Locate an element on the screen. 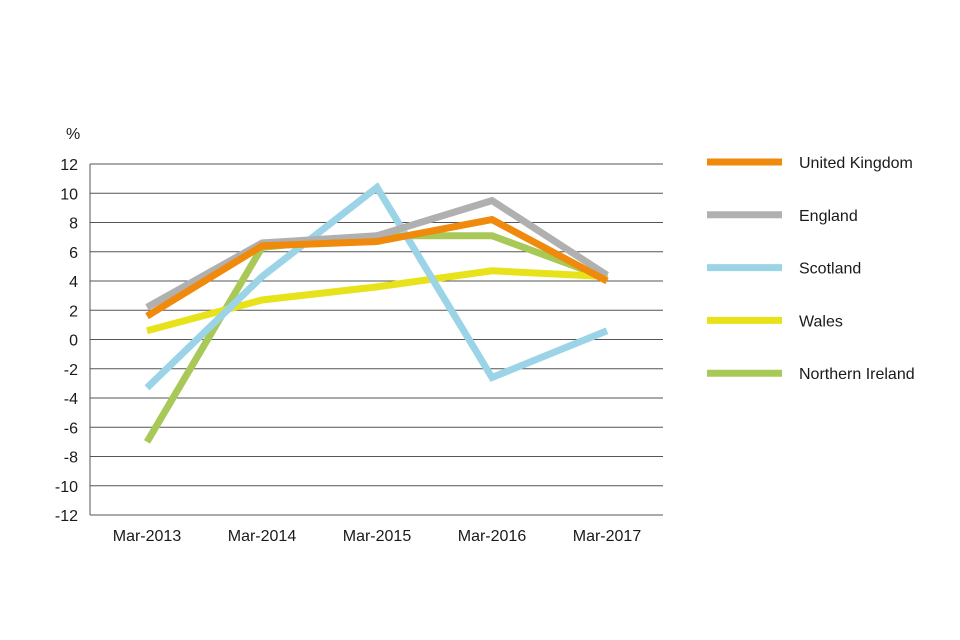  series-line-united-kingdom is located at coordinates (377, 267).